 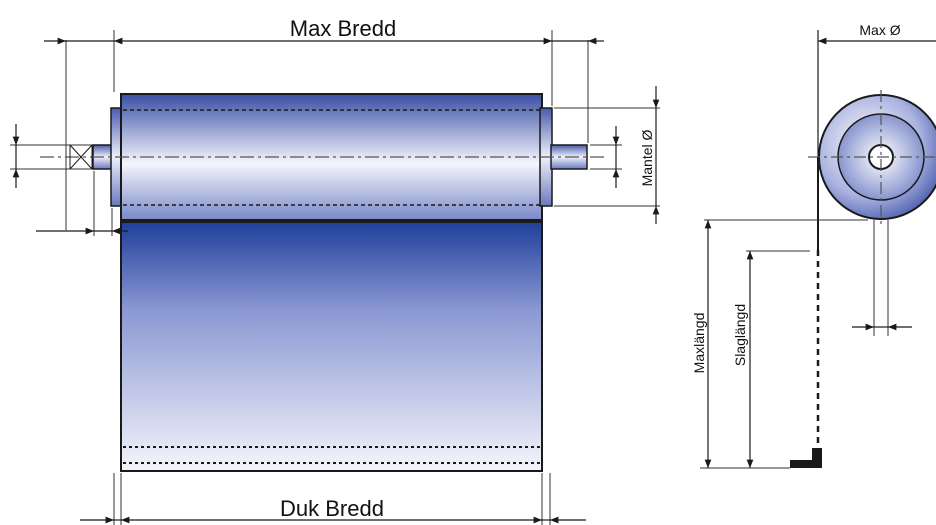 What do you see at coordinates (876, 93) in the screenshot?
I see `max-diameter-dimension` at bounding box center [876, 93].